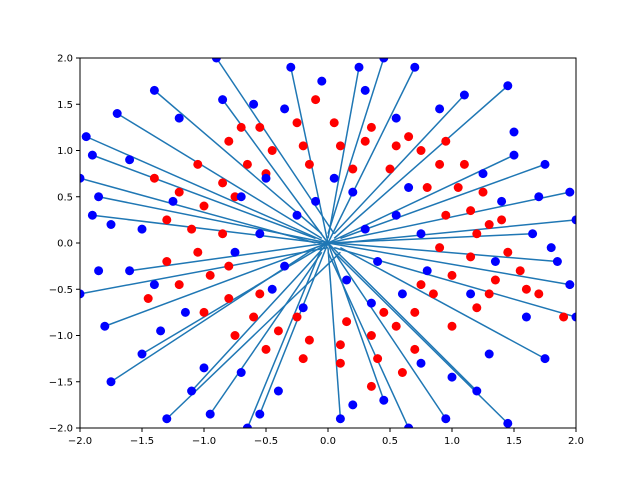 Image resolution: width=640 pixels, height=480 pixels. Describe the element at coordinates (61, 290) in the screenshot. I see `y-tick-label: −0.5` at that location.